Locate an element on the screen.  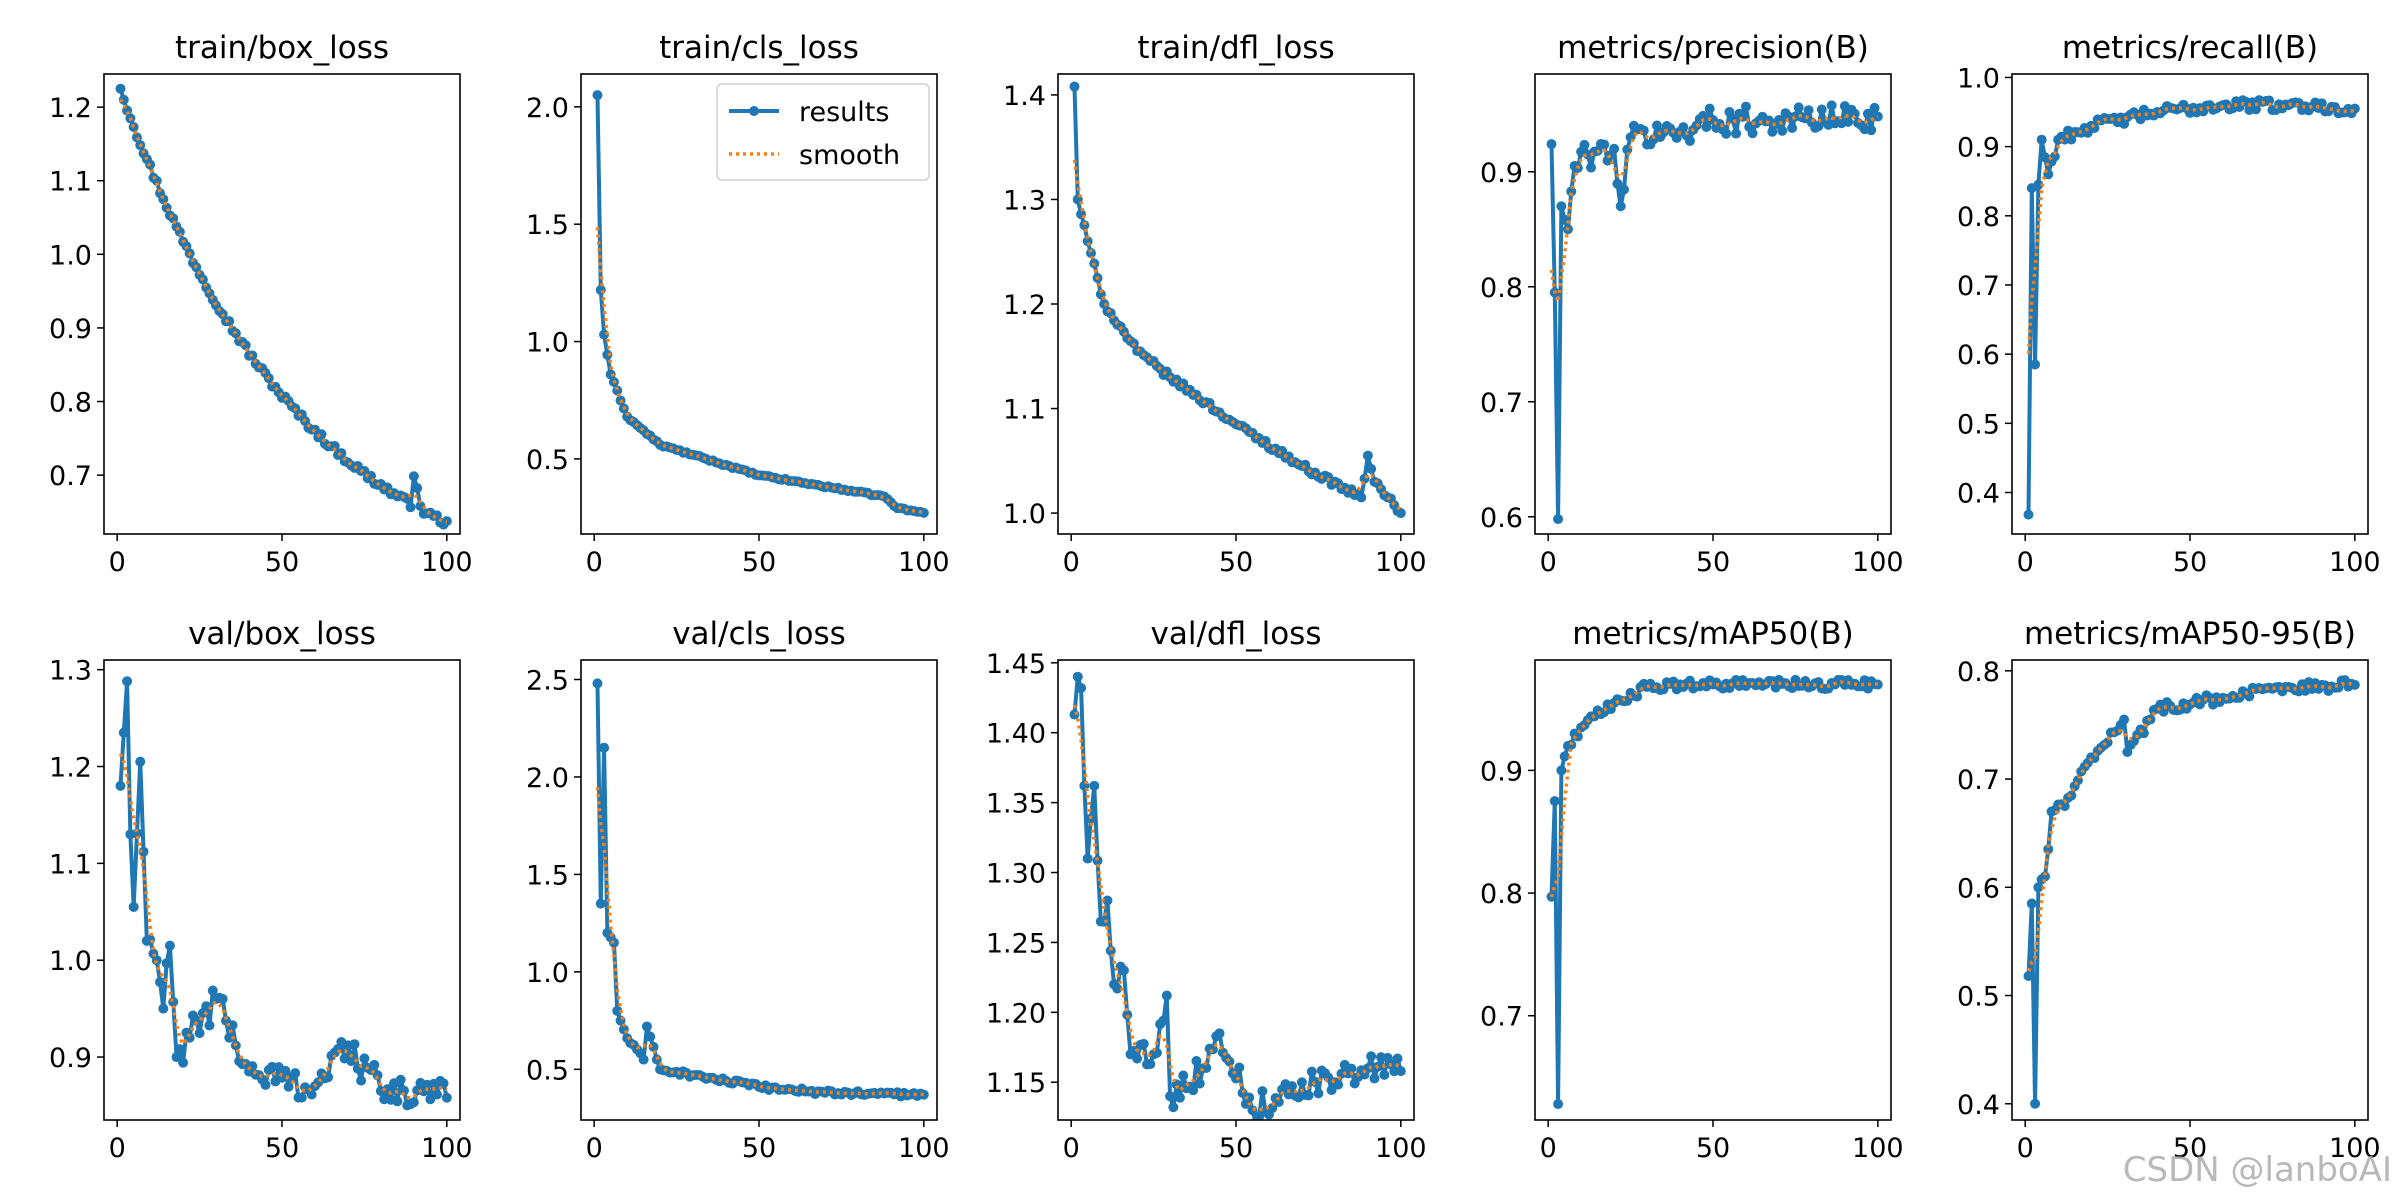
y-tick-label: 0.8 is located at coordinates (70, 403).